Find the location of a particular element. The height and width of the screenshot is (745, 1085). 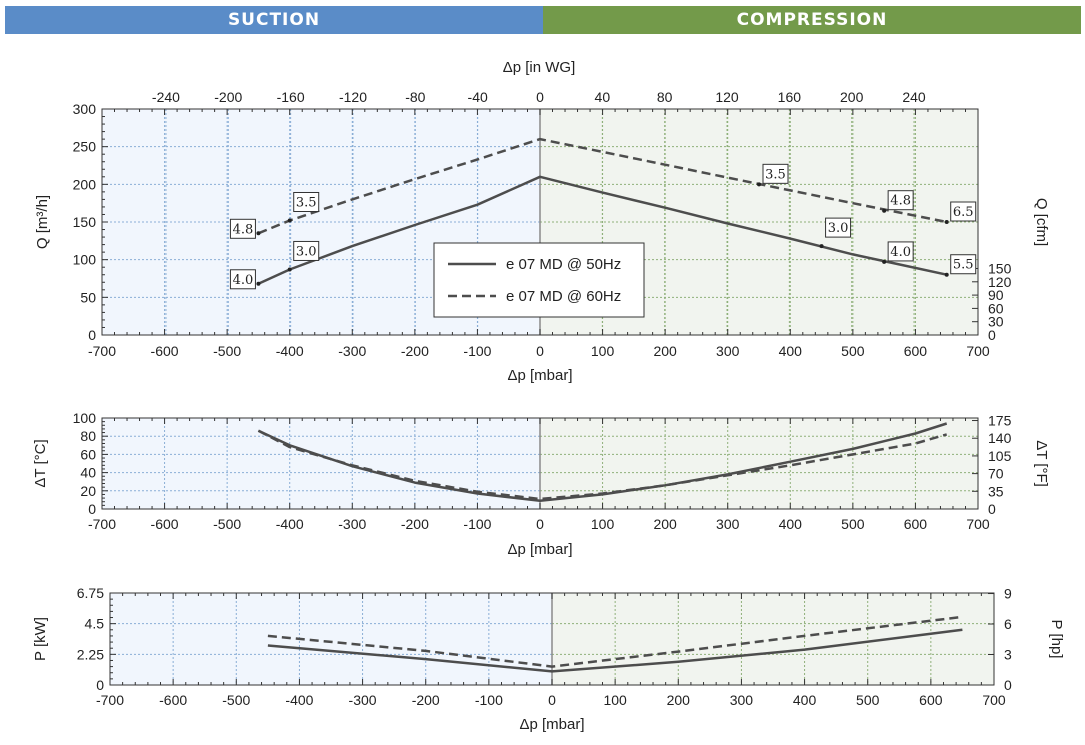

compression-region is located at coordinates (759, 463).